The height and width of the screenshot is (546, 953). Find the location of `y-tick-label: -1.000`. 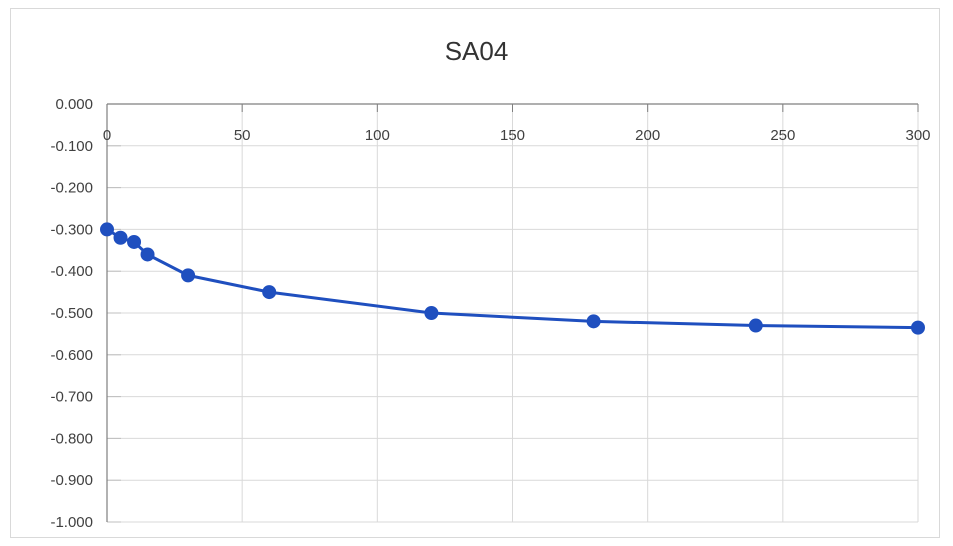

y-tick-label: -1.000 is located at coordinates (71, 522).